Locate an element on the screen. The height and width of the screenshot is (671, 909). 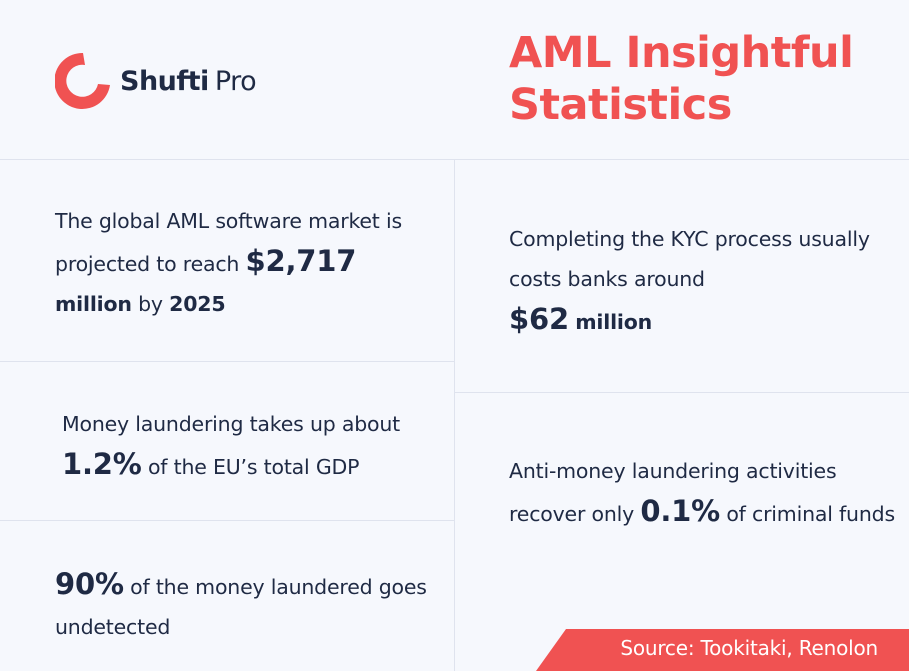
page-title: AML Insightful Statistics is located at coordinates (704, 79).